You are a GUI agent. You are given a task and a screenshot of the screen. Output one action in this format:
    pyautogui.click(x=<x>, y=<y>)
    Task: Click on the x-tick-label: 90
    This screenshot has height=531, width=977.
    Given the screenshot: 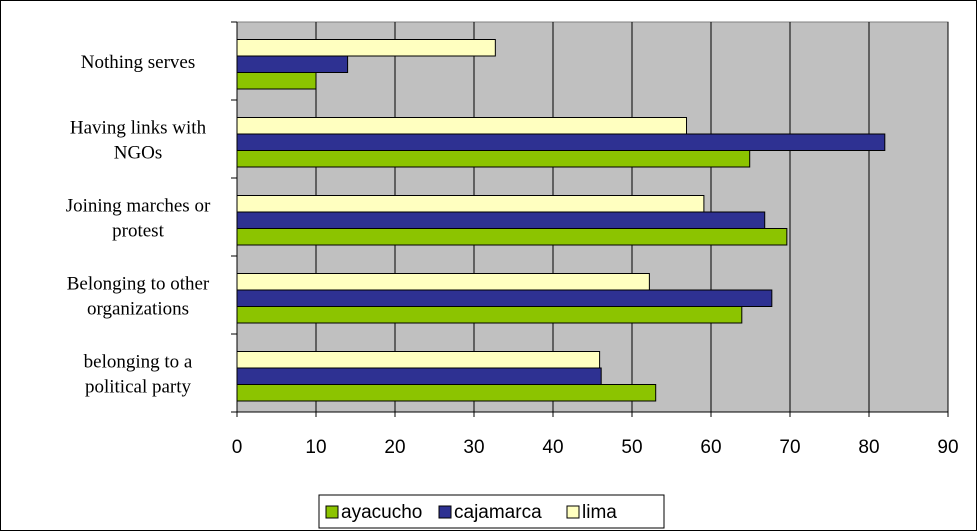 What is the action you would take?
    pyautogui.click(x=947, y=447)
    